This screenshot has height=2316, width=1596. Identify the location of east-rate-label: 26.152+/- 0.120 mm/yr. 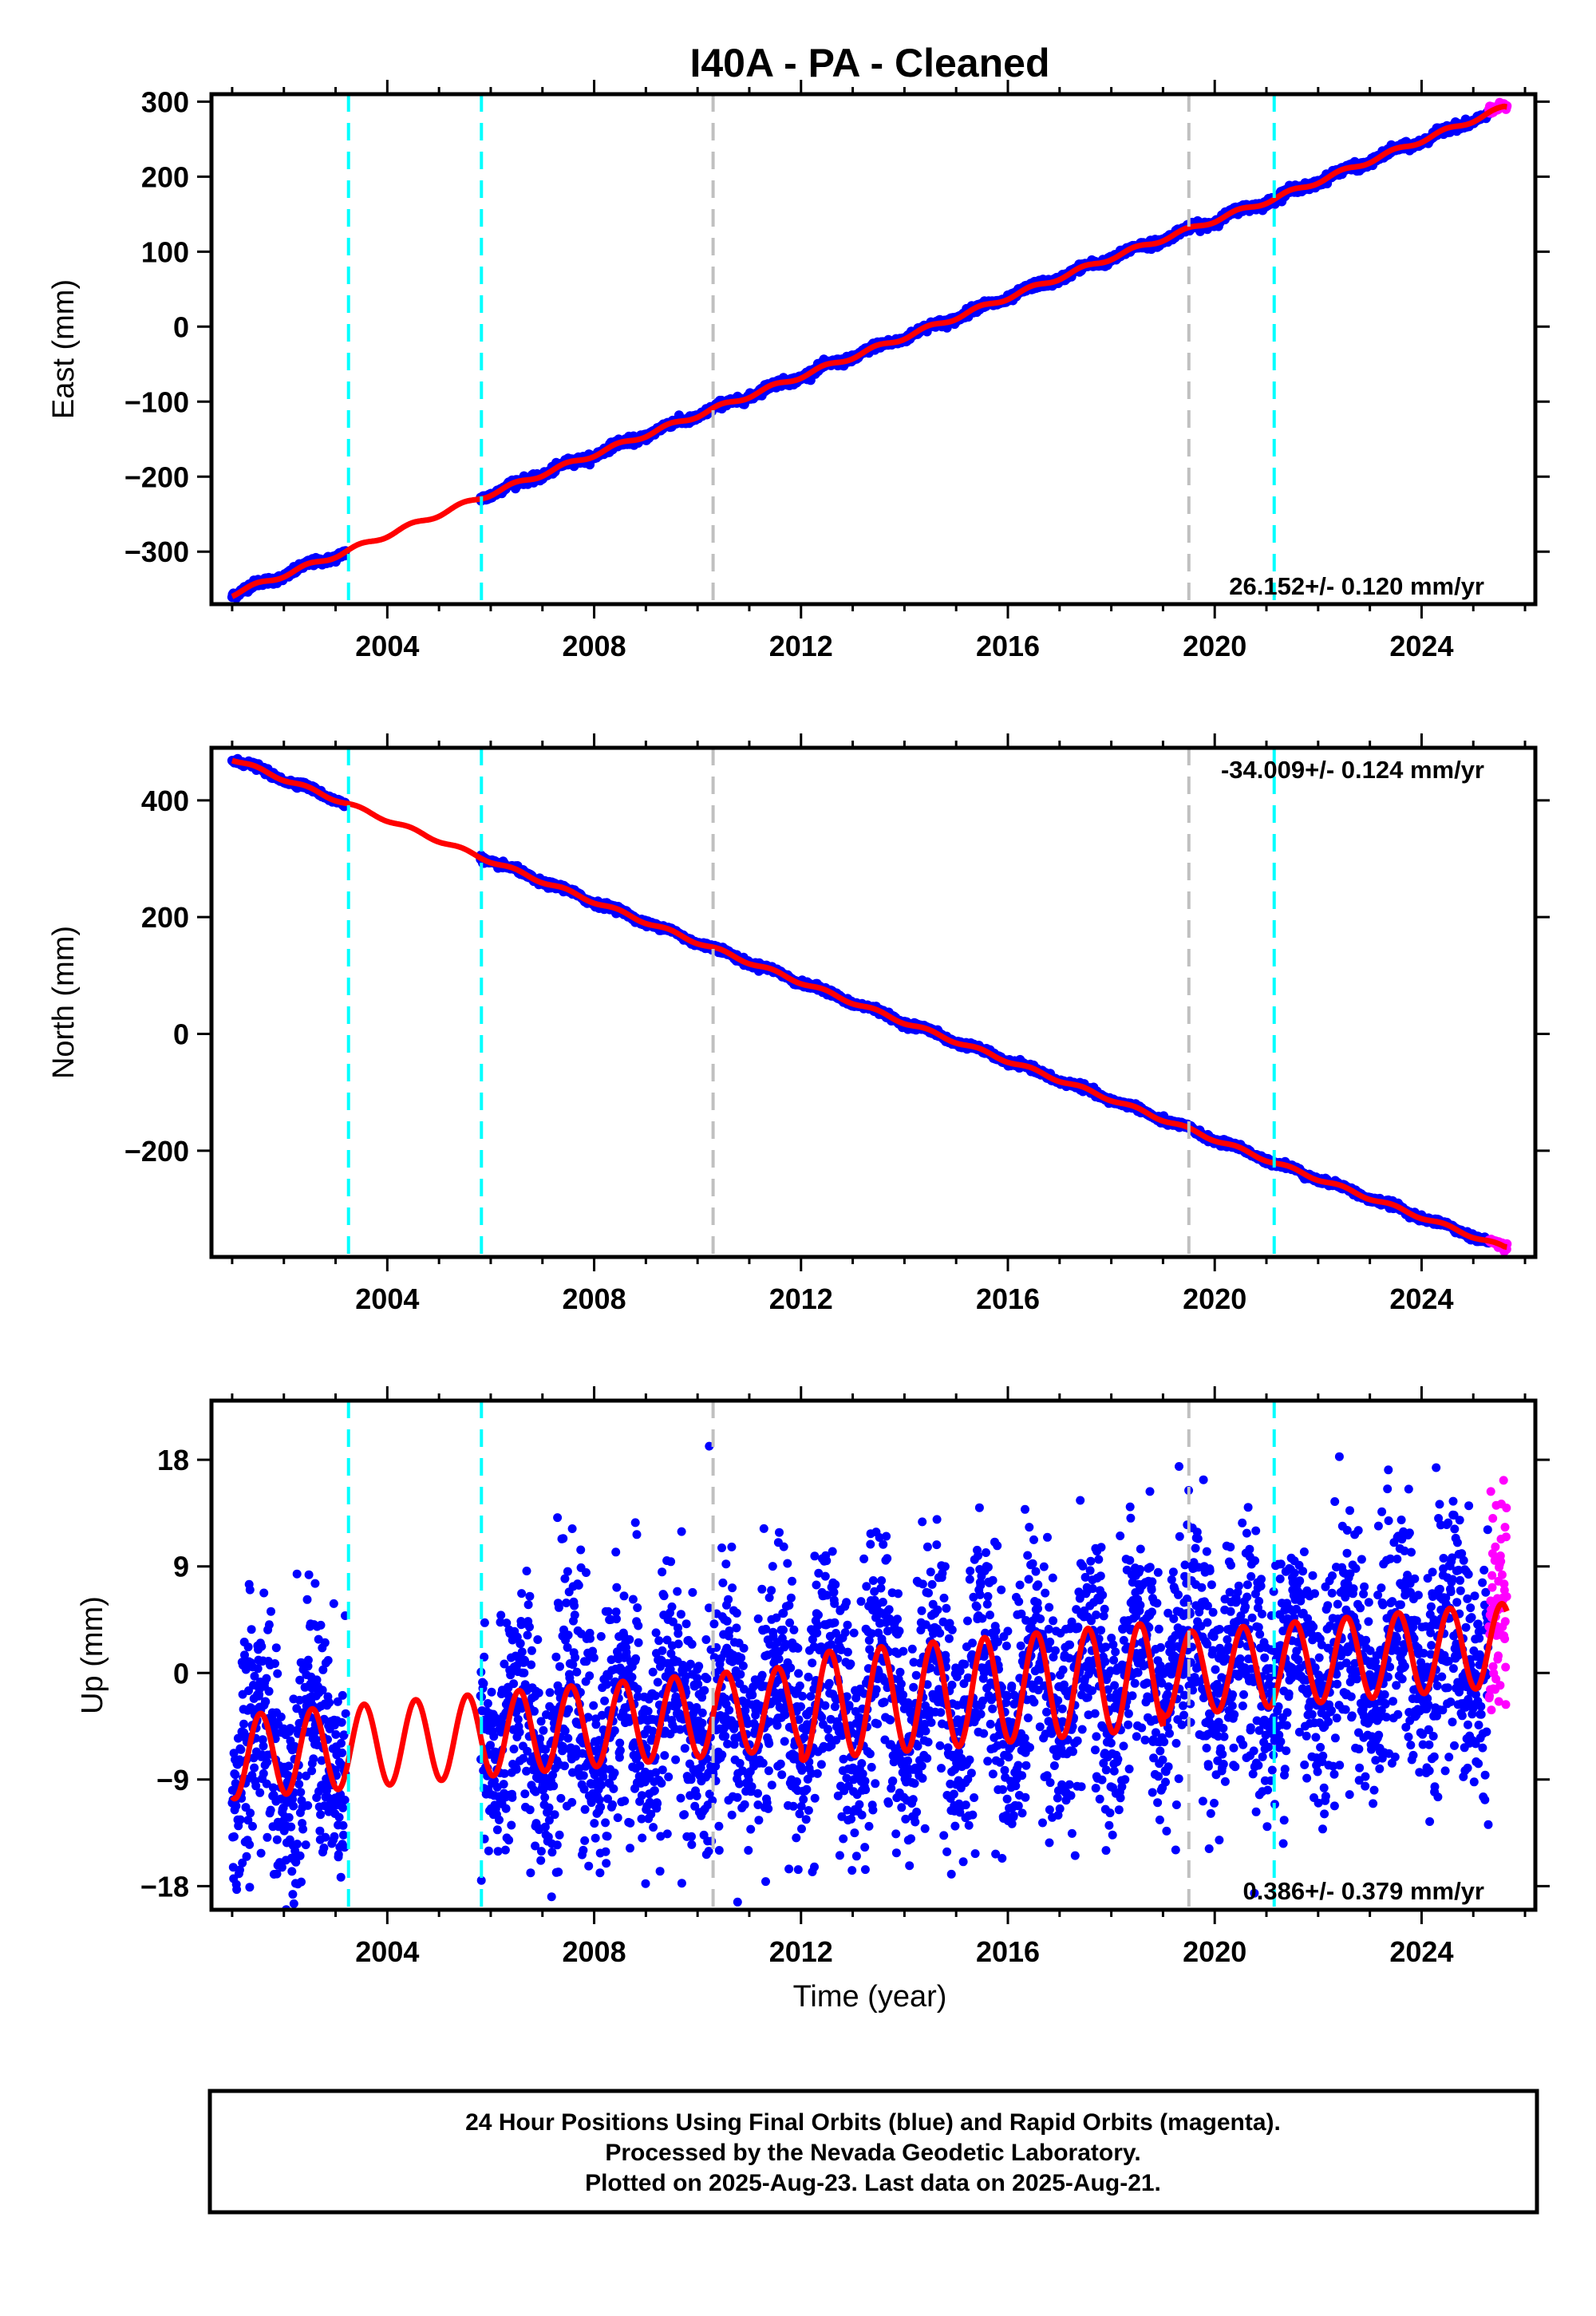
(1356, 586).